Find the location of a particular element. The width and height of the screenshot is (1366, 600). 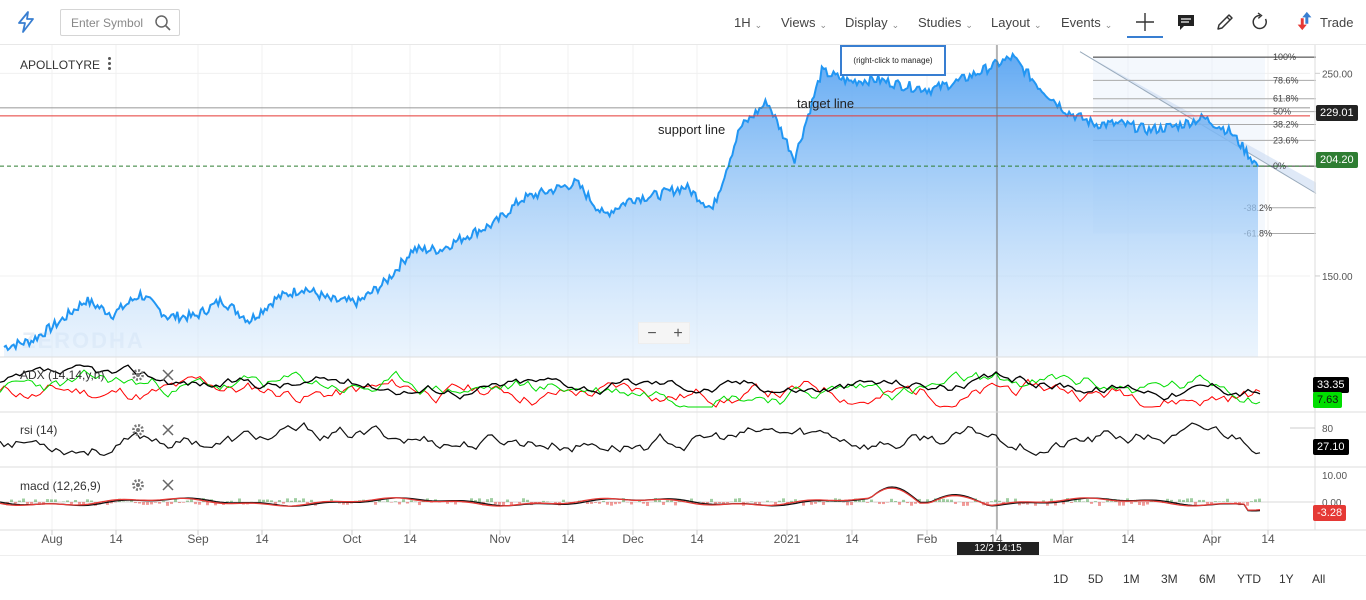

active-tool-indicator is located at coordinates (1145, 37).